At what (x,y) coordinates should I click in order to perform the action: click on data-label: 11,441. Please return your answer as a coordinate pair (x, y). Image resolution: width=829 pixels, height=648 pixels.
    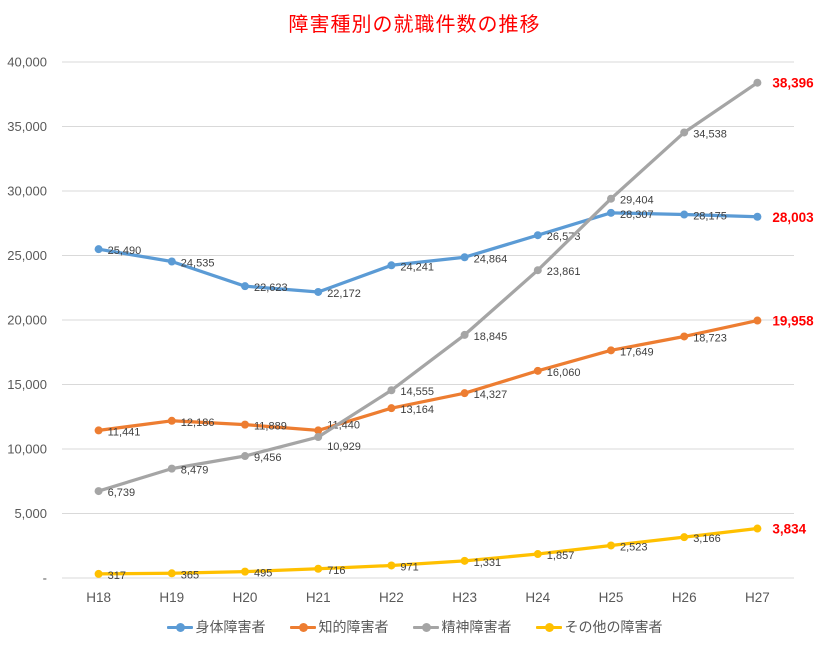
    Looking at the image, I should click on (124, 432).